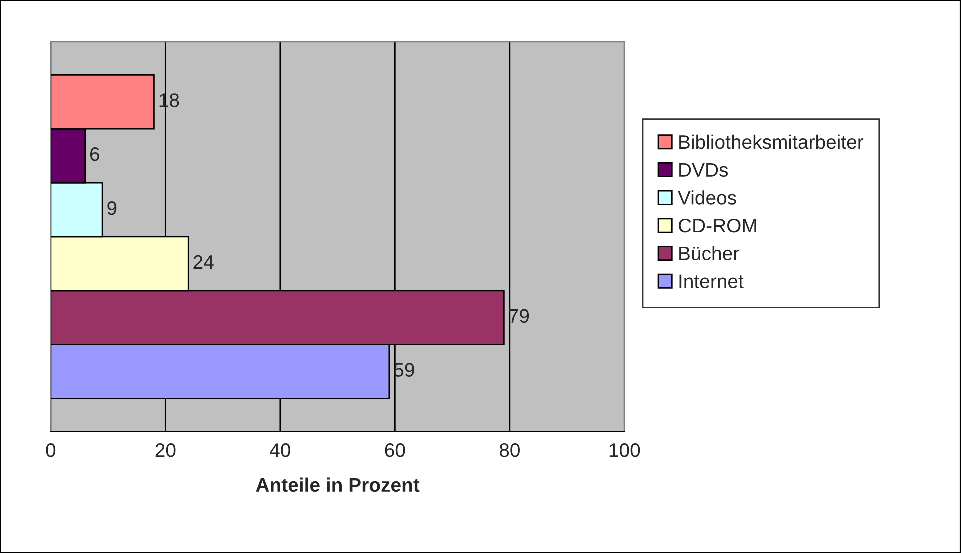 The image size is (961, 553). What do you see at coordinates (625, 451) in the screenshot?
I see `x-tick-label: 100` at bounding box center [625, 451].